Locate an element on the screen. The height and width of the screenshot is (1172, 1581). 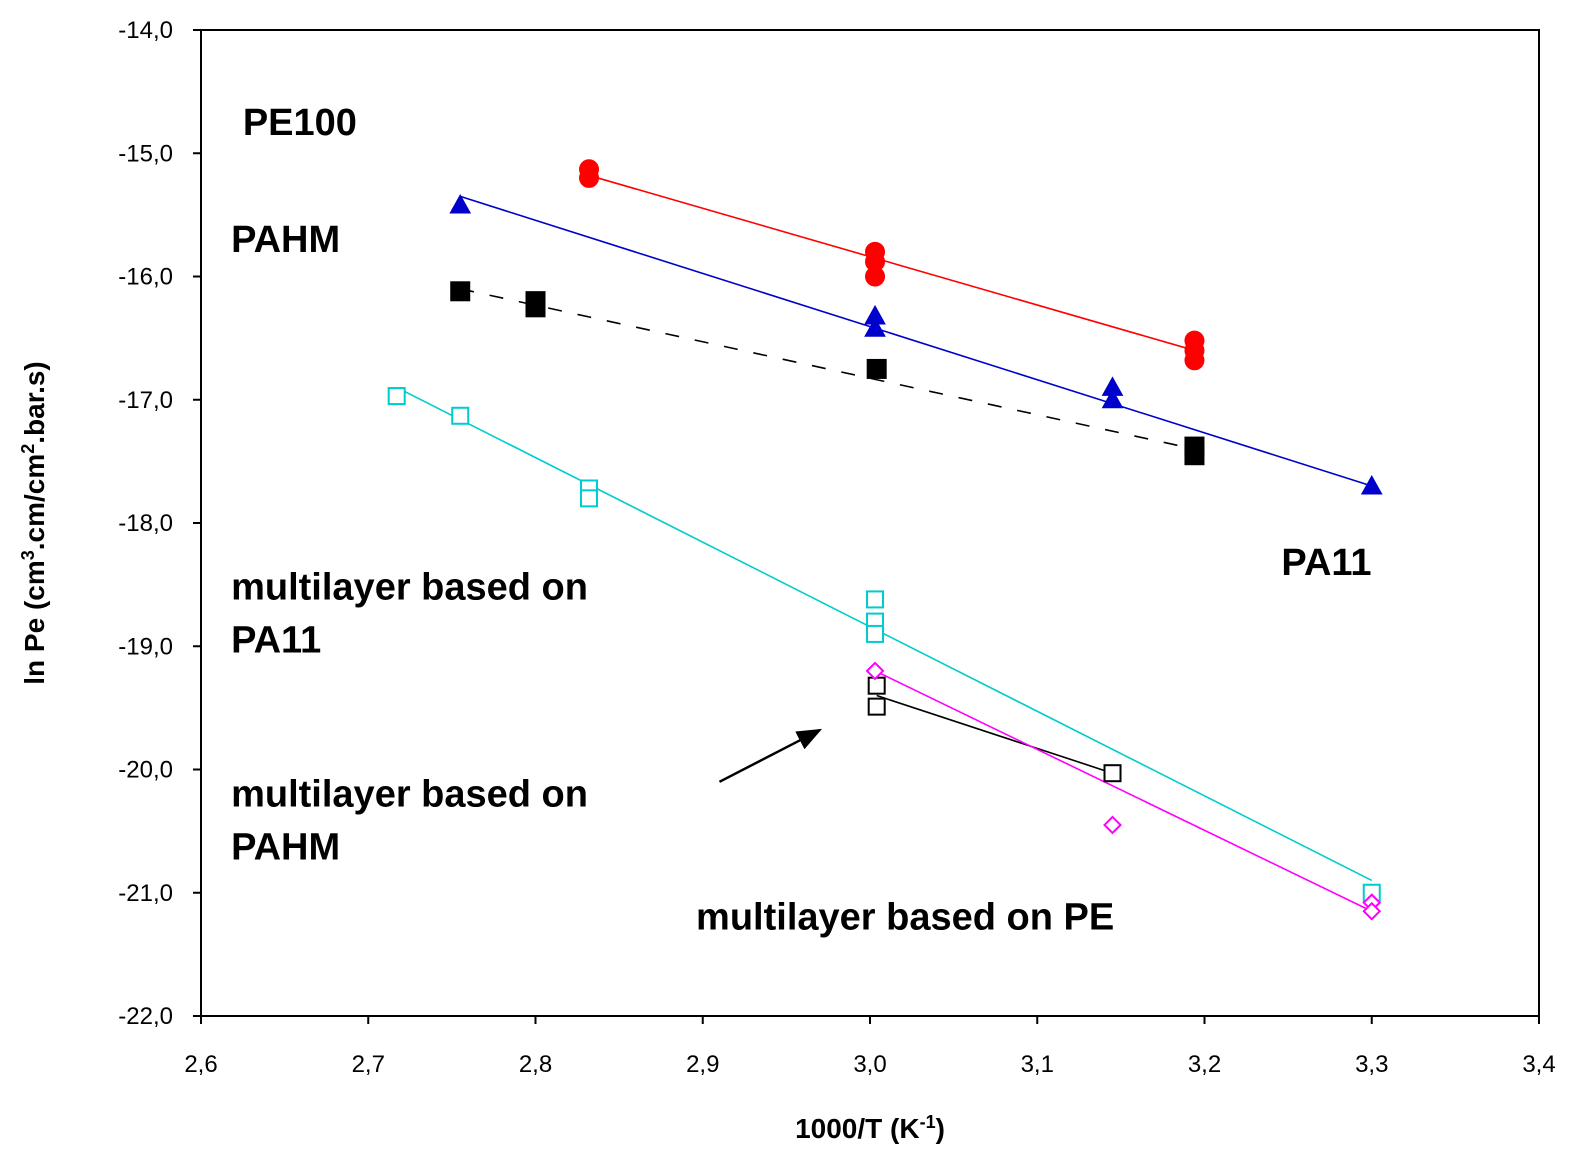
fit-line-multilayer-based-on-pahm is located at coordinates (994, 734).